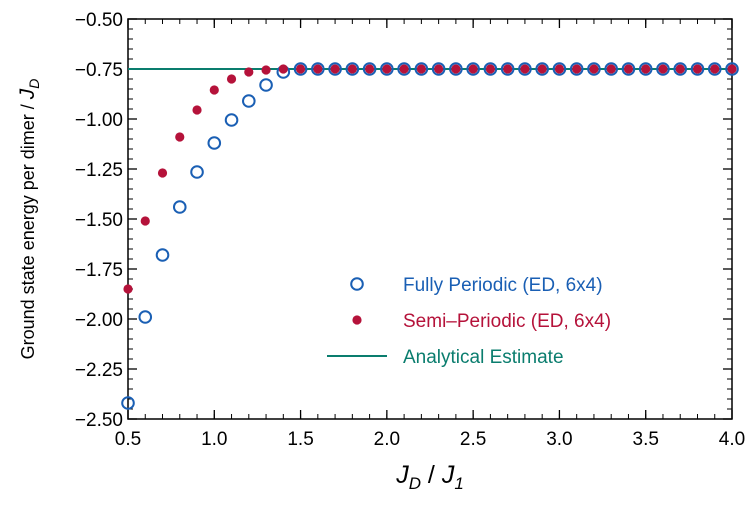  Describe the element at coordinates (507, 321) in the screenshot. I see `legend-semi-periodic-label: Semi–Periodic (ED, 6x4)` at that location.